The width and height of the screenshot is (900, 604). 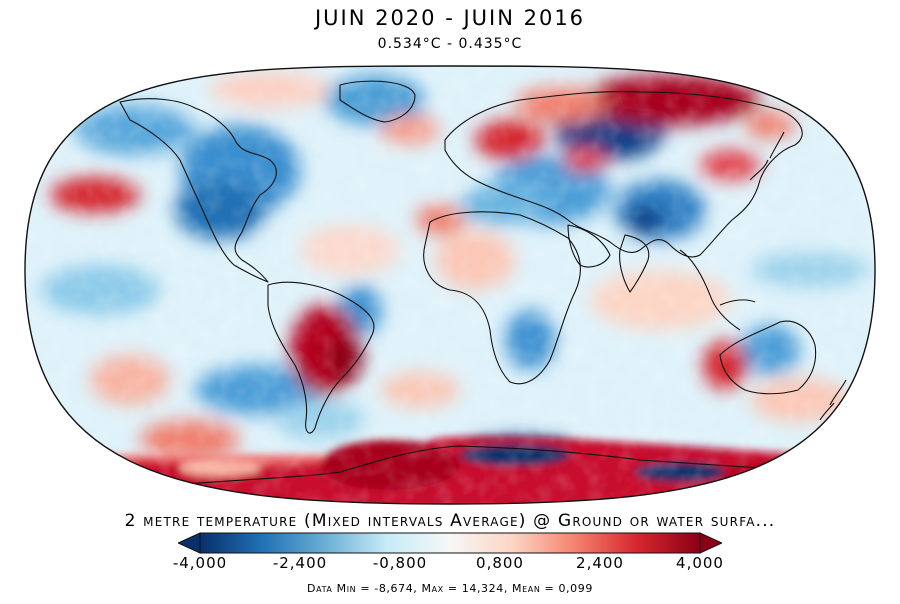 I want to click on colorbar-tick-label: -4,000, so click(x=200, y=563).